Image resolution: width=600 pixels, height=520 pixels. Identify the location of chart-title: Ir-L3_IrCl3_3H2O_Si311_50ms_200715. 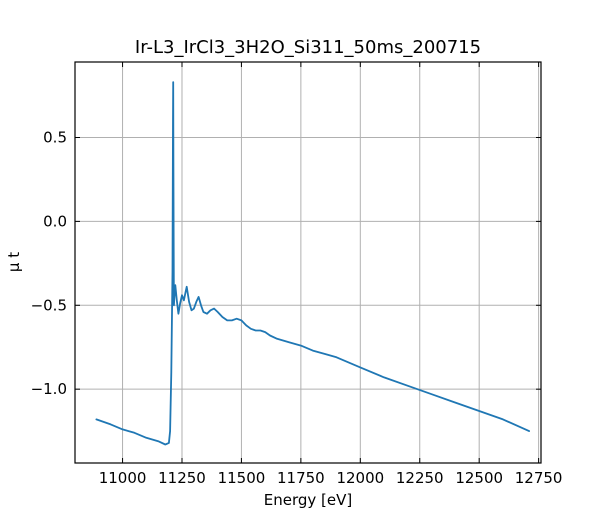
(308, 47).